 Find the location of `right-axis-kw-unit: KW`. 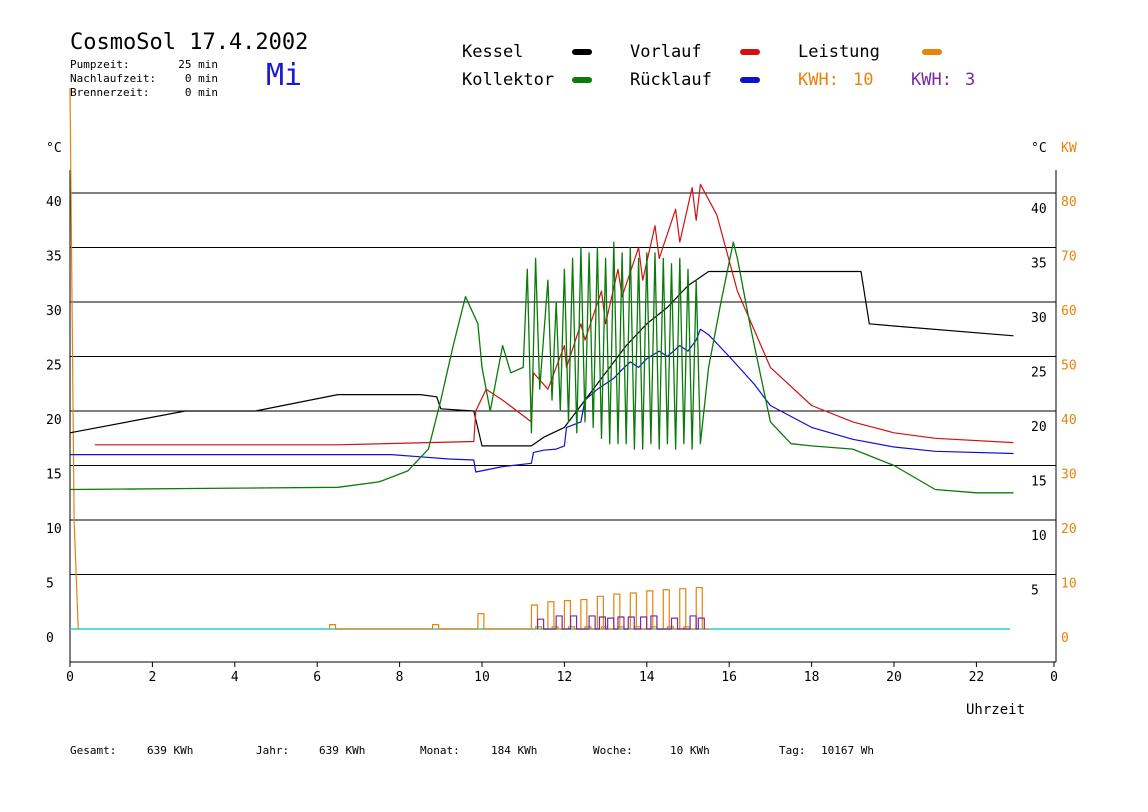

right-axis-kw-unit: KW is located at coordinates (1069, 148).